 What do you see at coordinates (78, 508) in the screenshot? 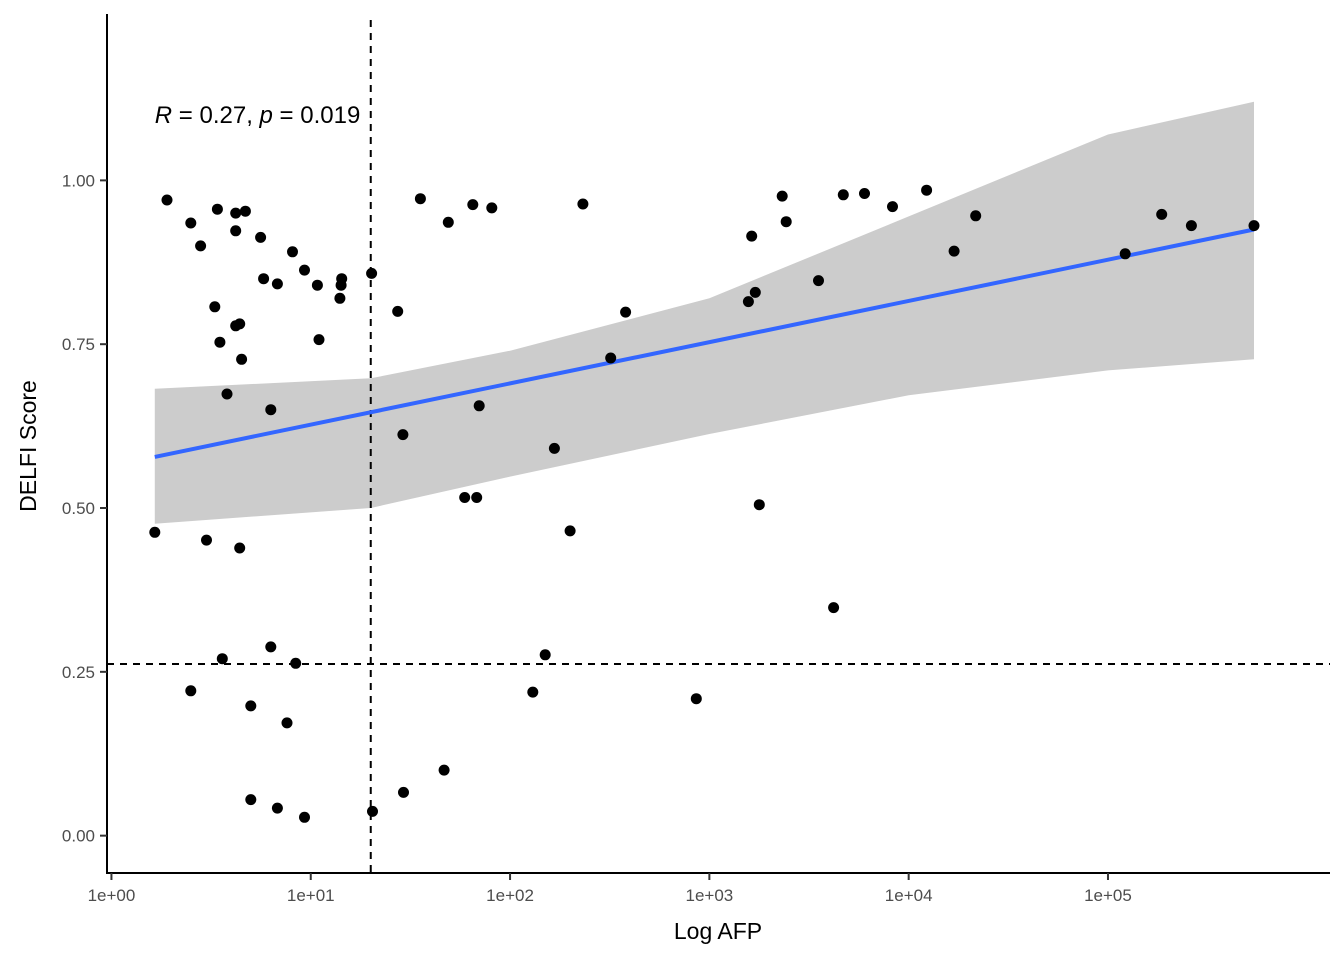
I see `y-tick-label: 0.50` at bounding box center [78, 508].